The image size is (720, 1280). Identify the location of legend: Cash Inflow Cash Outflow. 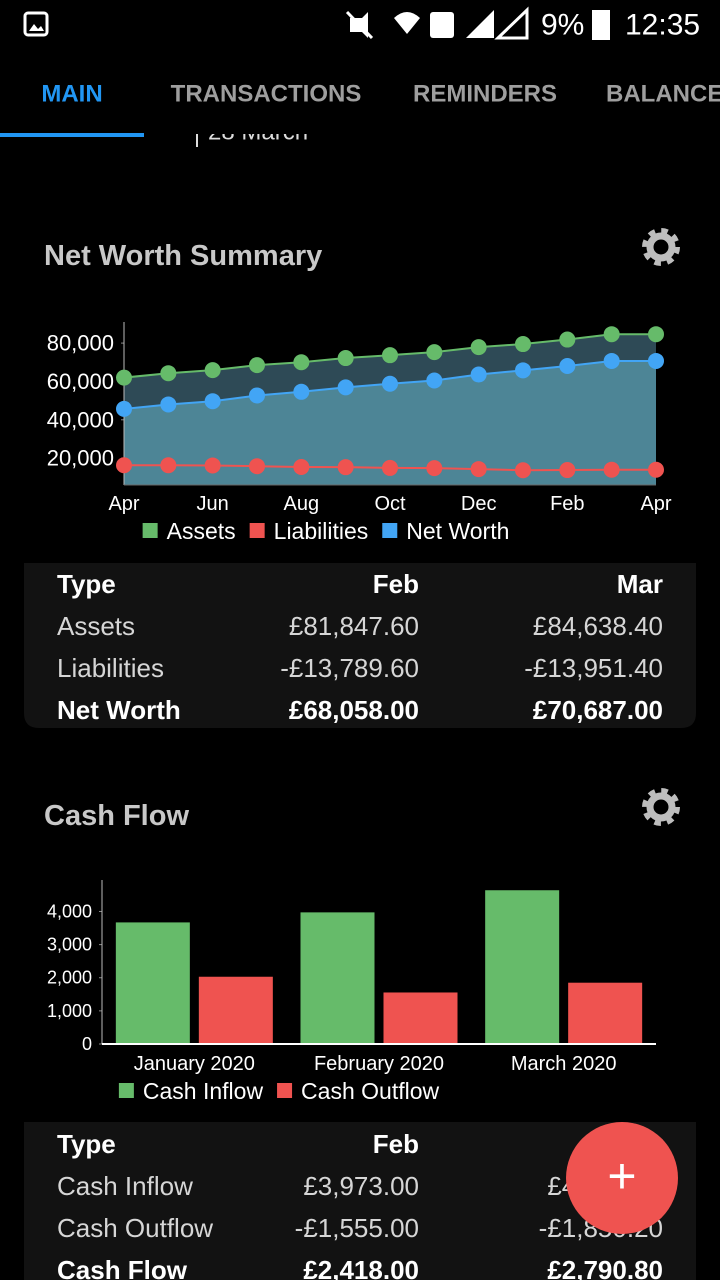
(279, 1091).